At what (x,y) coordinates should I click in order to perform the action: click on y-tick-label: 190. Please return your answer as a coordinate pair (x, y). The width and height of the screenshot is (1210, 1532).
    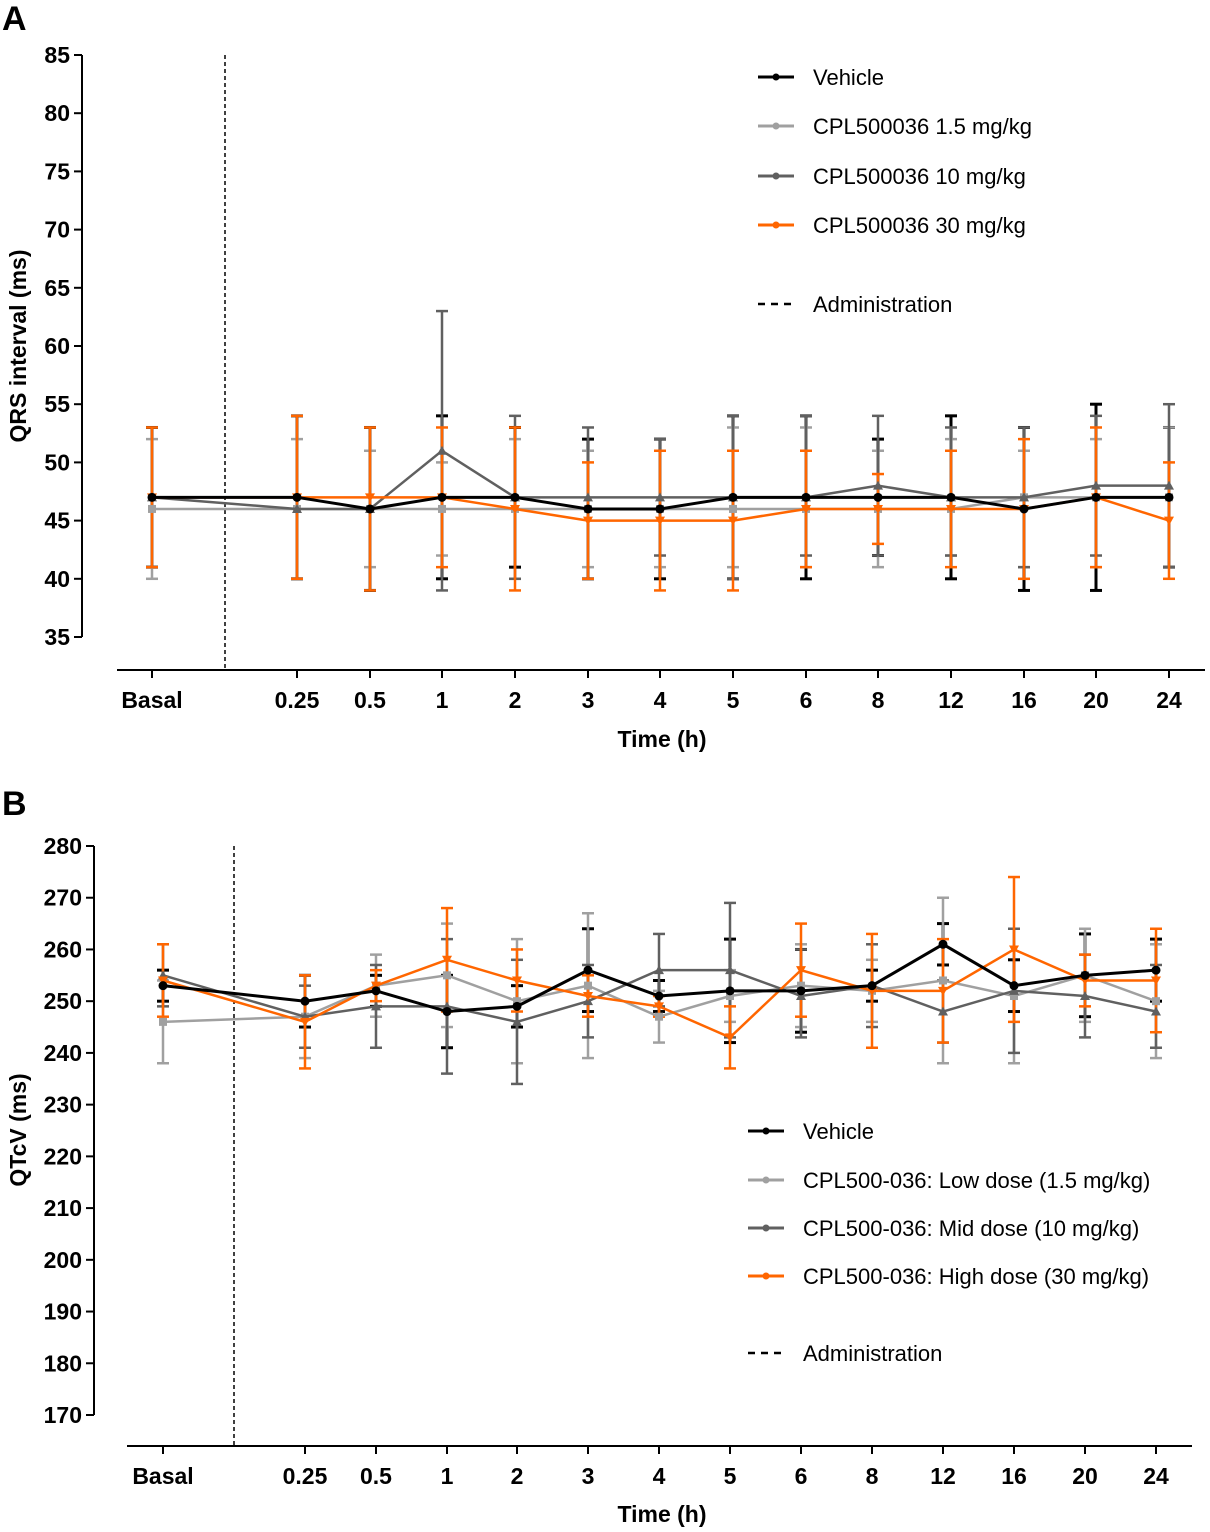
    Looking at the image, I should click on (63, 1312).